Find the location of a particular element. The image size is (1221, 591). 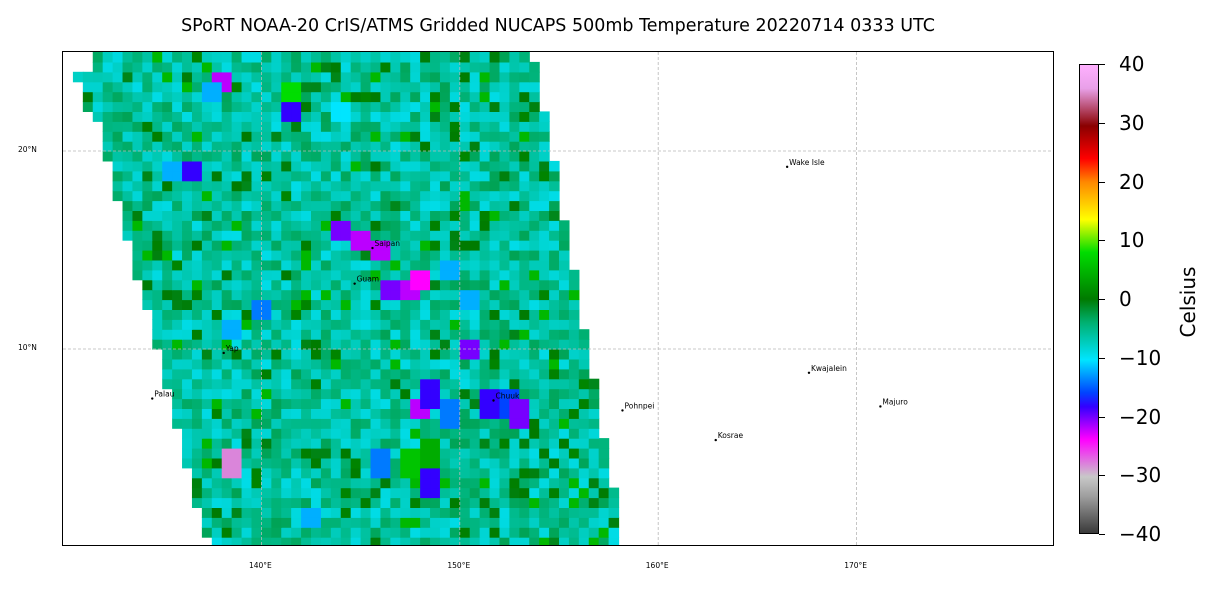

island-marker is located at coordinates (715, 440).